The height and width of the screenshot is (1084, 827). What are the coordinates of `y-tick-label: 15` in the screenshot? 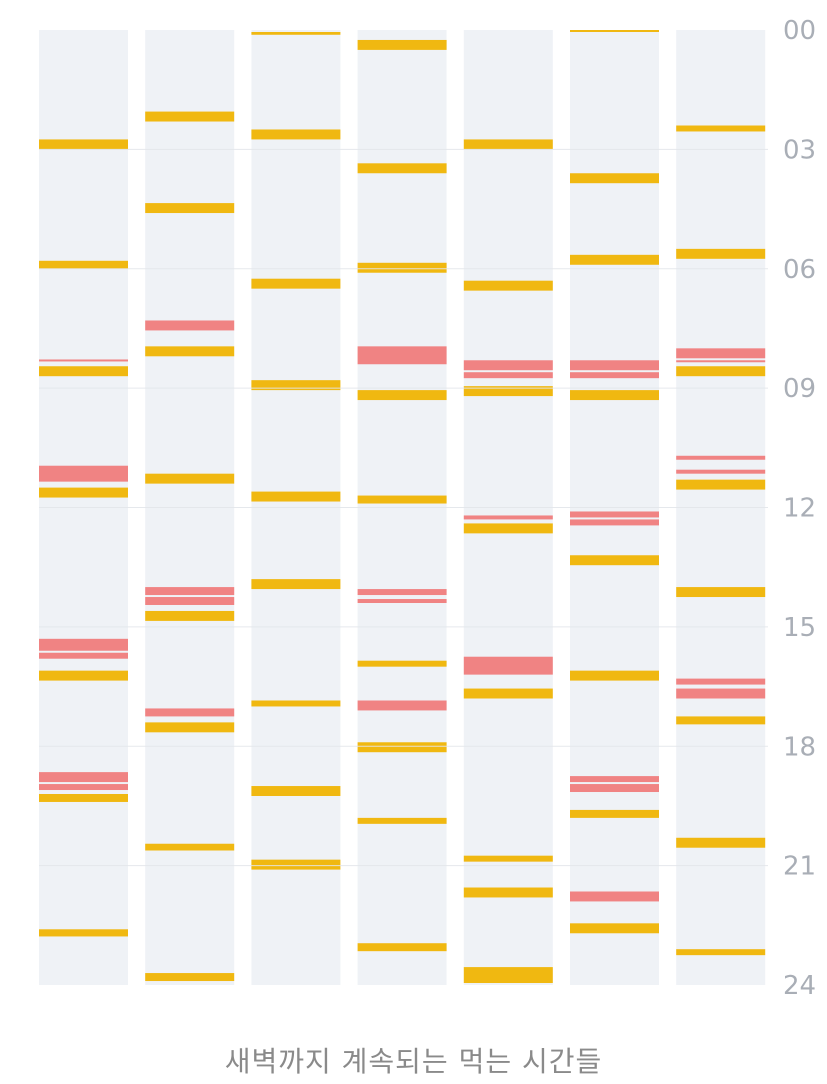 It's located at (799, 628).